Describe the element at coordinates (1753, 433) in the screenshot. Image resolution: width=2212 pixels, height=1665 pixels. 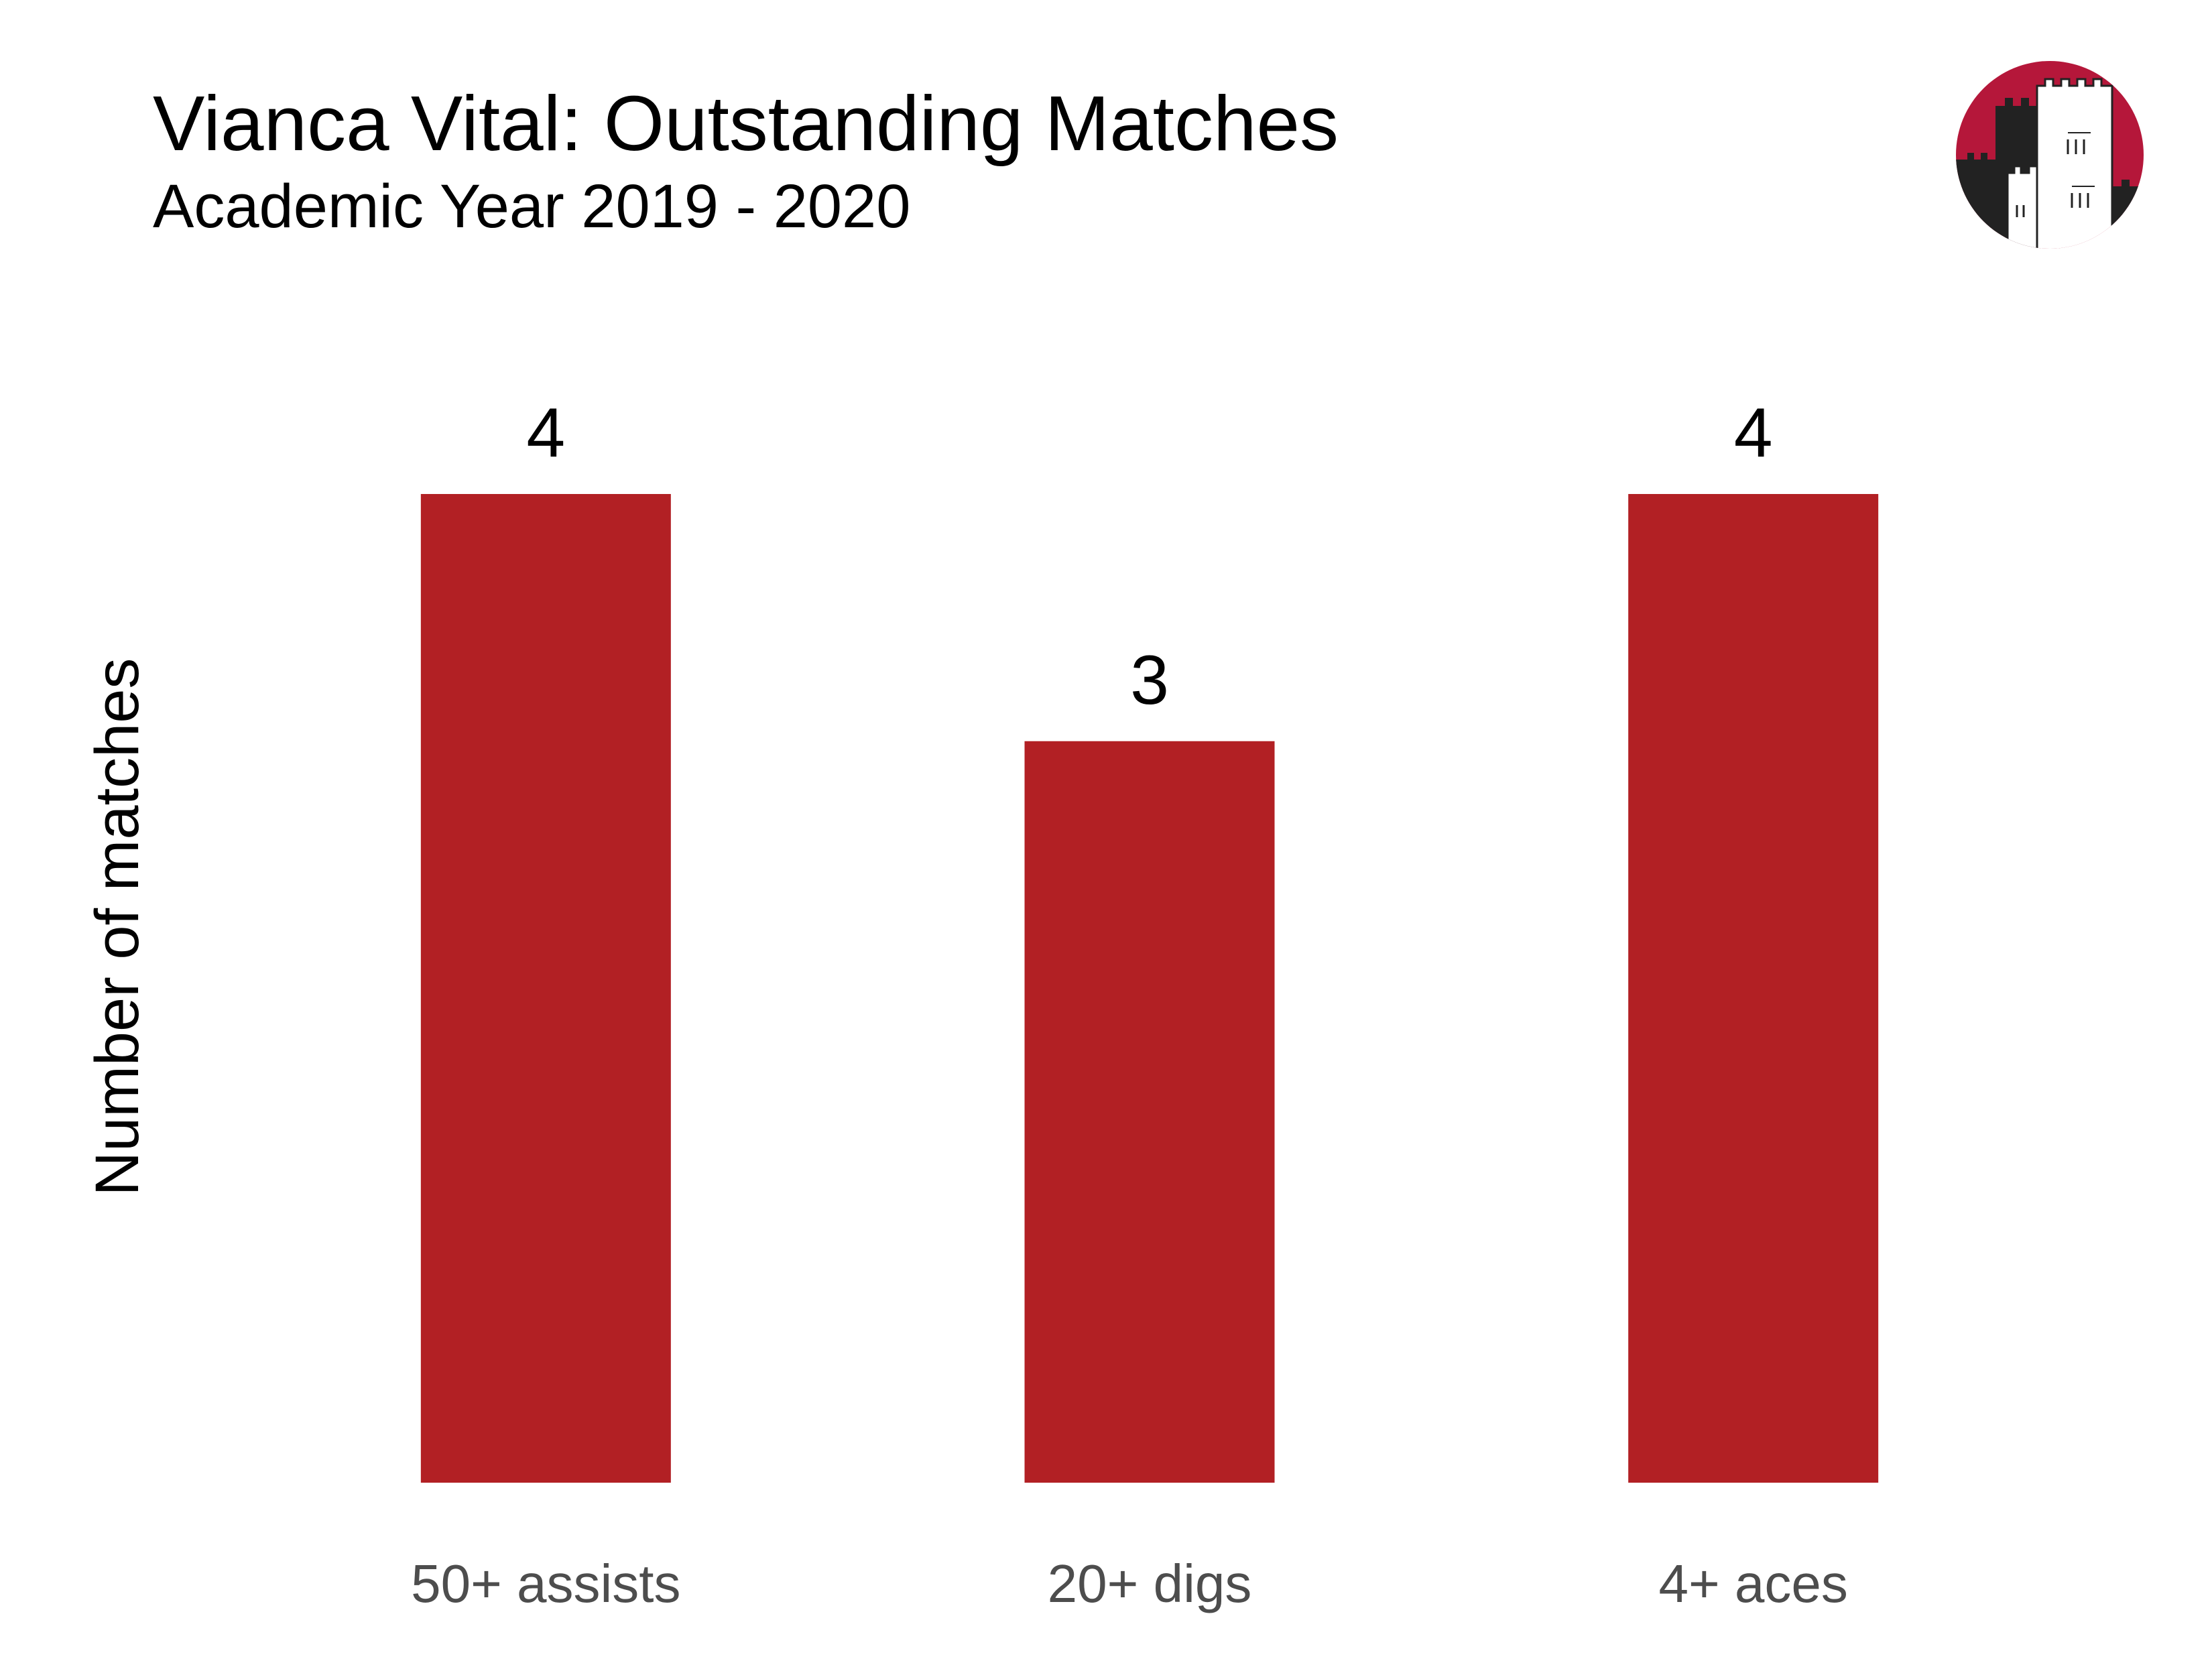
I see `bar-value-label-2: 4` at that location.